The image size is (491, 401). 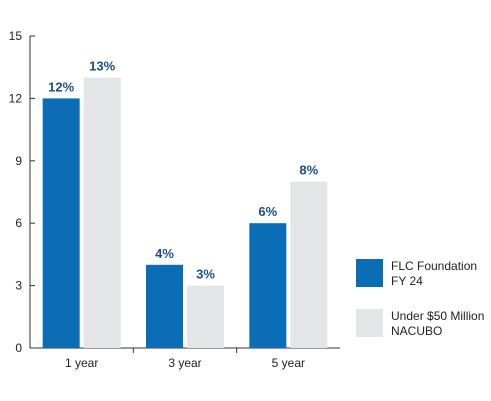 I want to click on data-label: 4%, so click(x=164, y=253).